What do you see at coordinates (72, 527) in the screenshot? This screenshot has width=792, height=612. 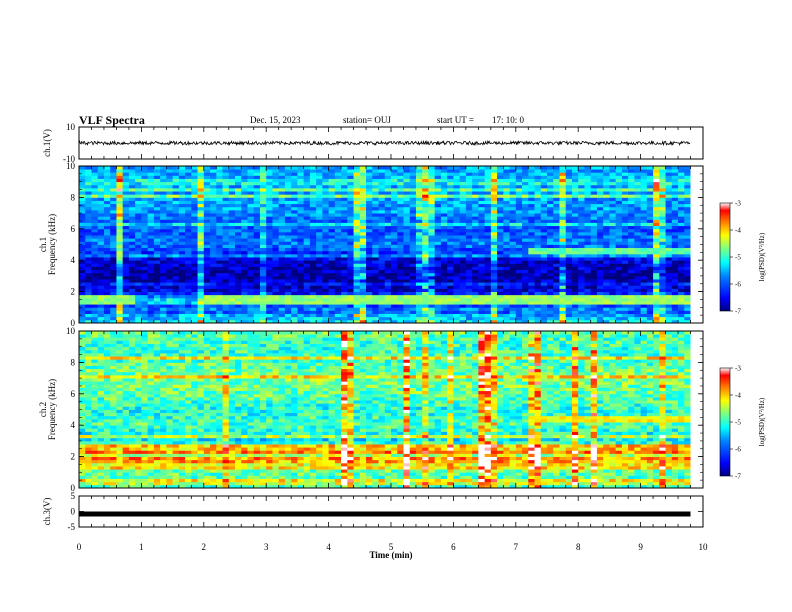 I see `ytick-label: -5` at bounding box center [72, 527].